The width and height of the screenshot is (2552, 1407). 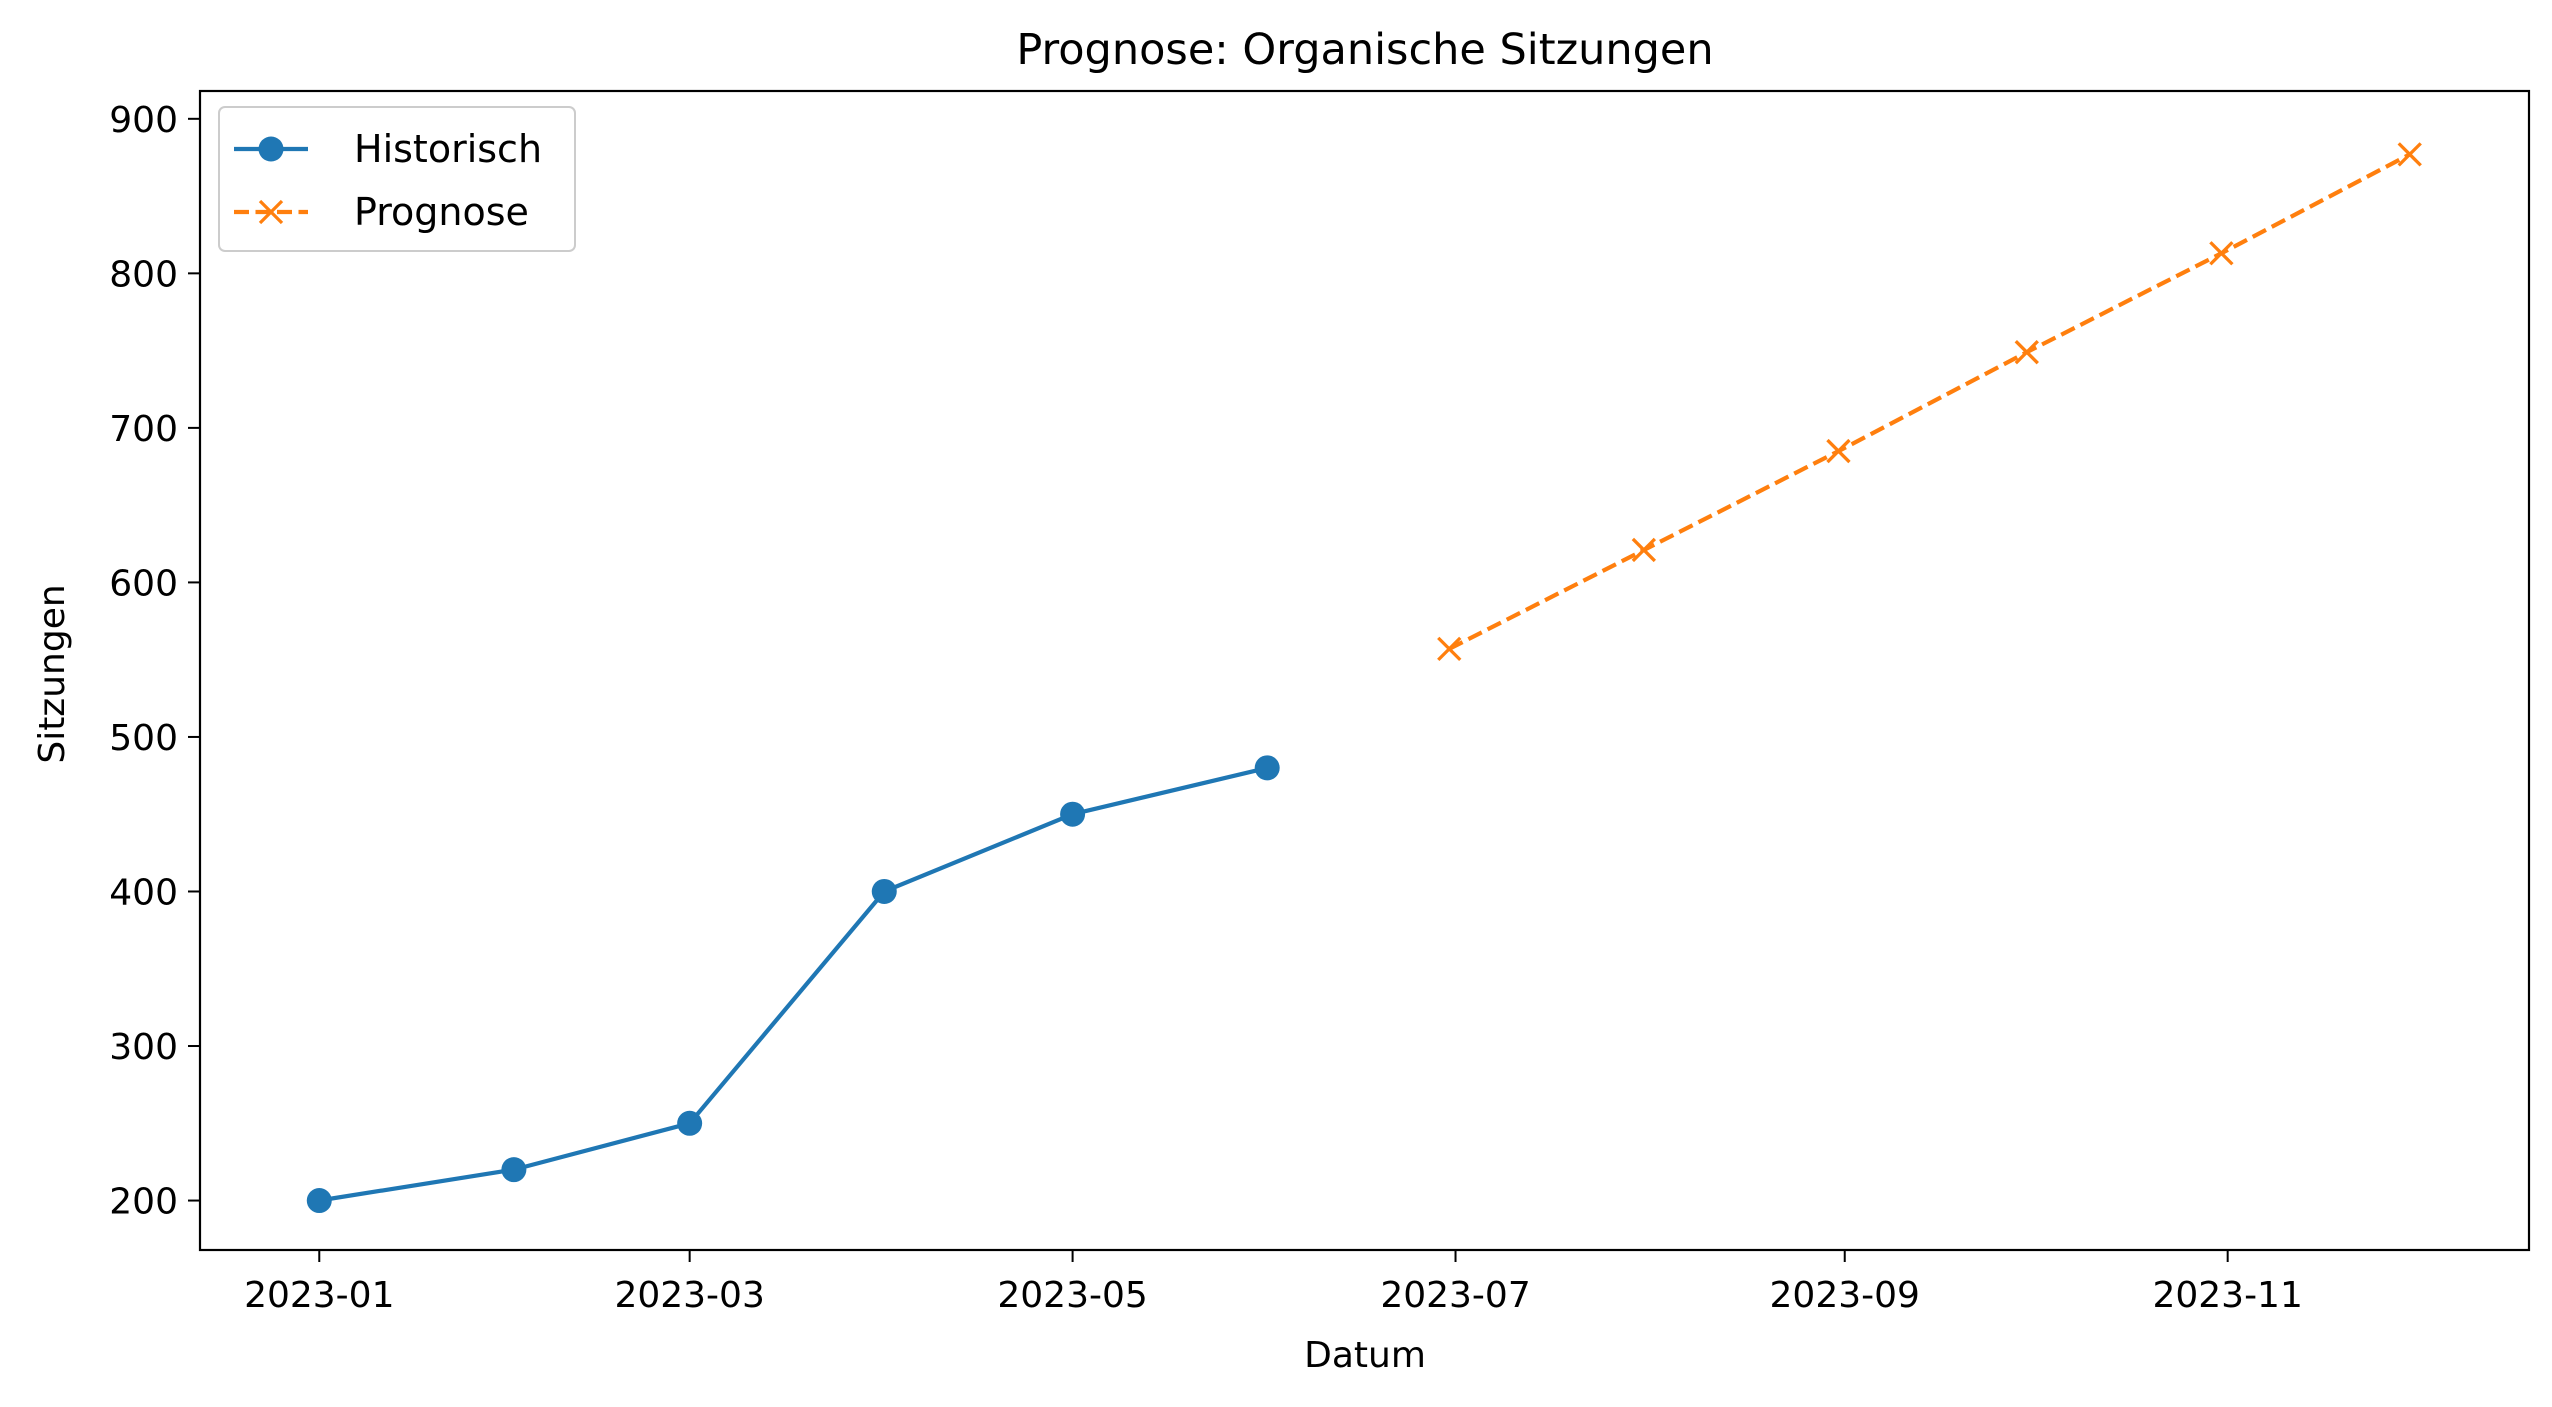 I want to click on y-tick-label: 800, so click(x=143, y=274).